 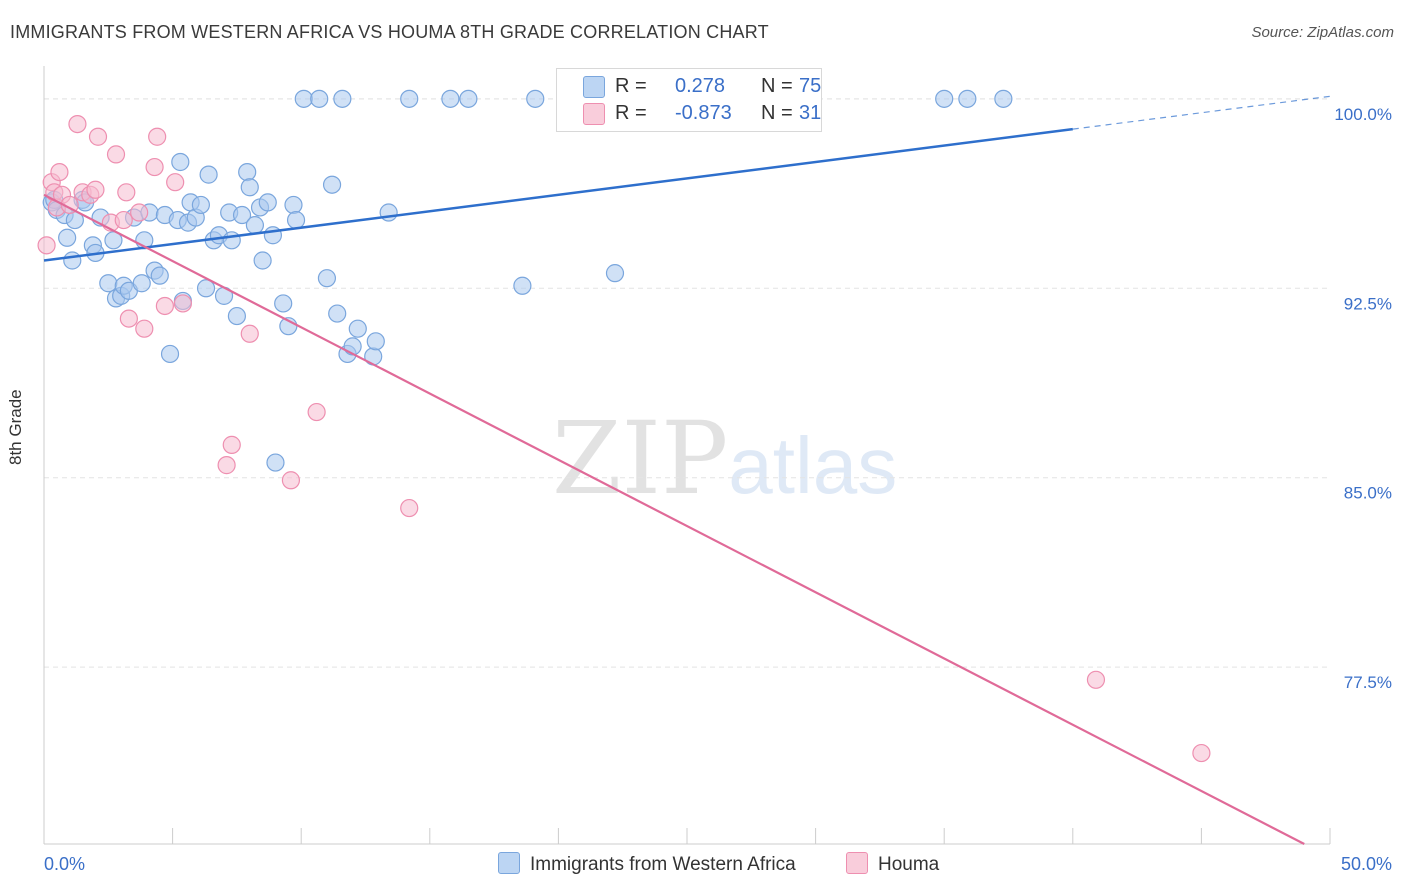 I want to click on blue-trend-line, so click(x=558, y=194).